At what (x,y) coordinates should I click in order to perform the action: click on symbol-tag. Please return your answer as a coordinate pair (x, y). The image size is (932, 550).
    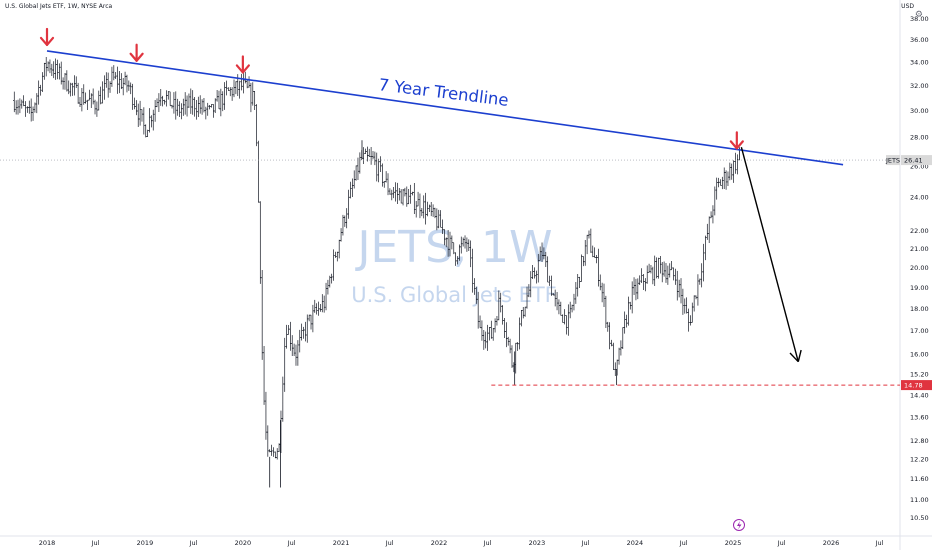
    Looking at the image, I should click on (893, 160).